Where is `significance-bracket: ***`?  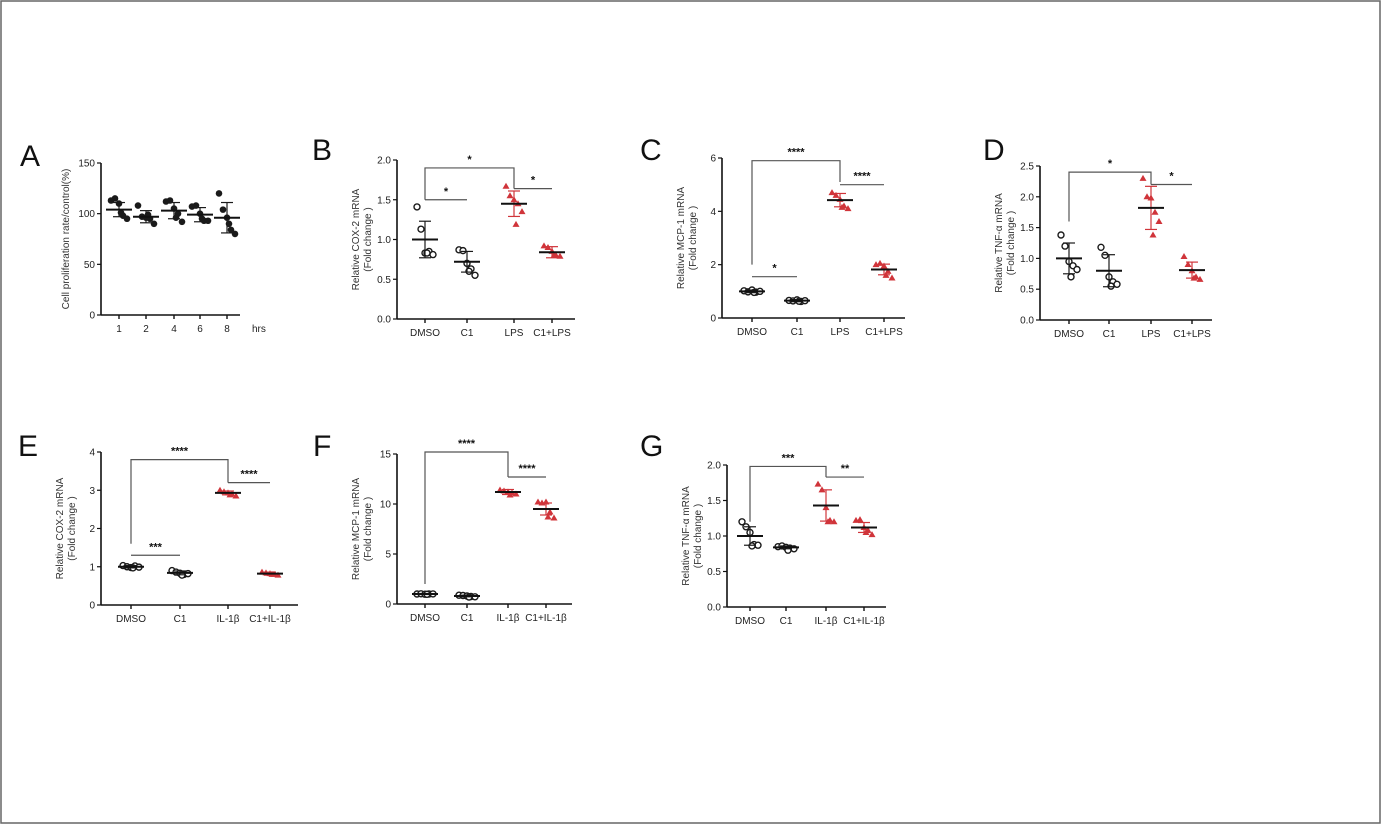
significance-bracket: *** is located at coordinates (155, 548).